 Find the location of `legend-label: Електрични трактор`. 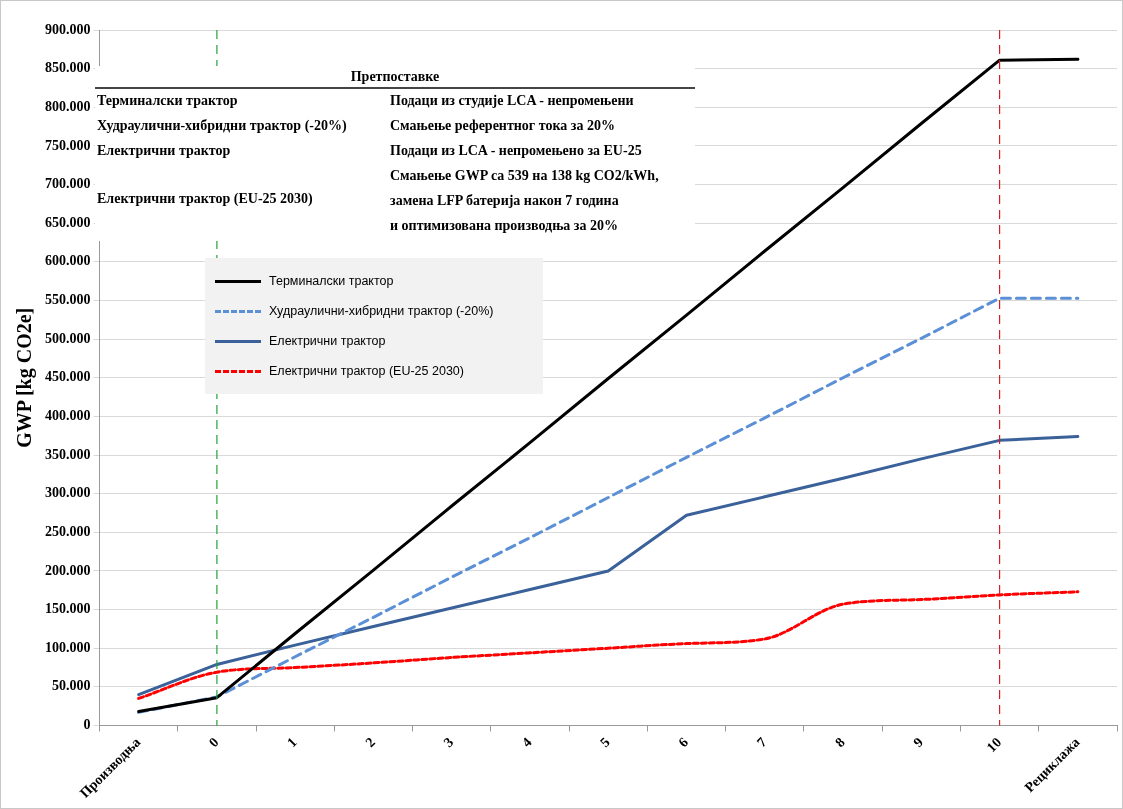

legend-label: Електрични трактор is located at coordinates (327, 341).